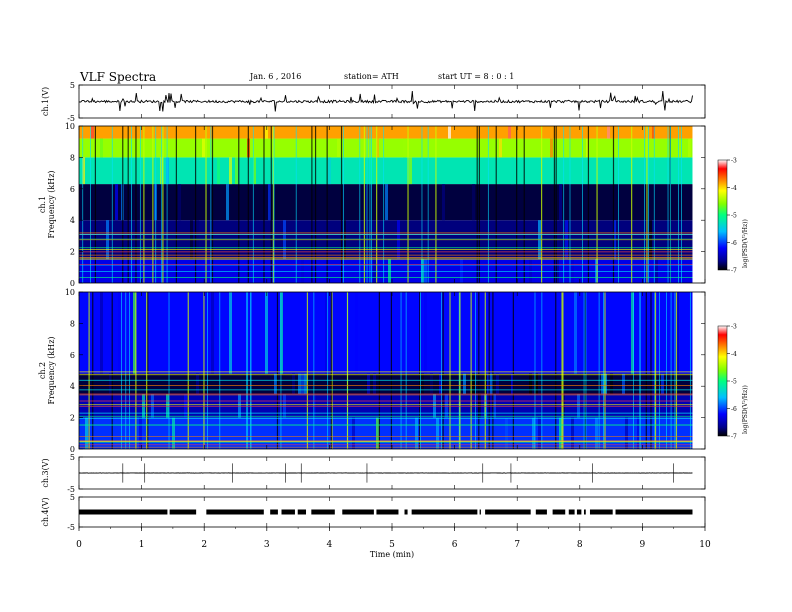  Describe the element at coordinates (204, 545) in the screenshot. I see `x-tick-label: 2` at that location.